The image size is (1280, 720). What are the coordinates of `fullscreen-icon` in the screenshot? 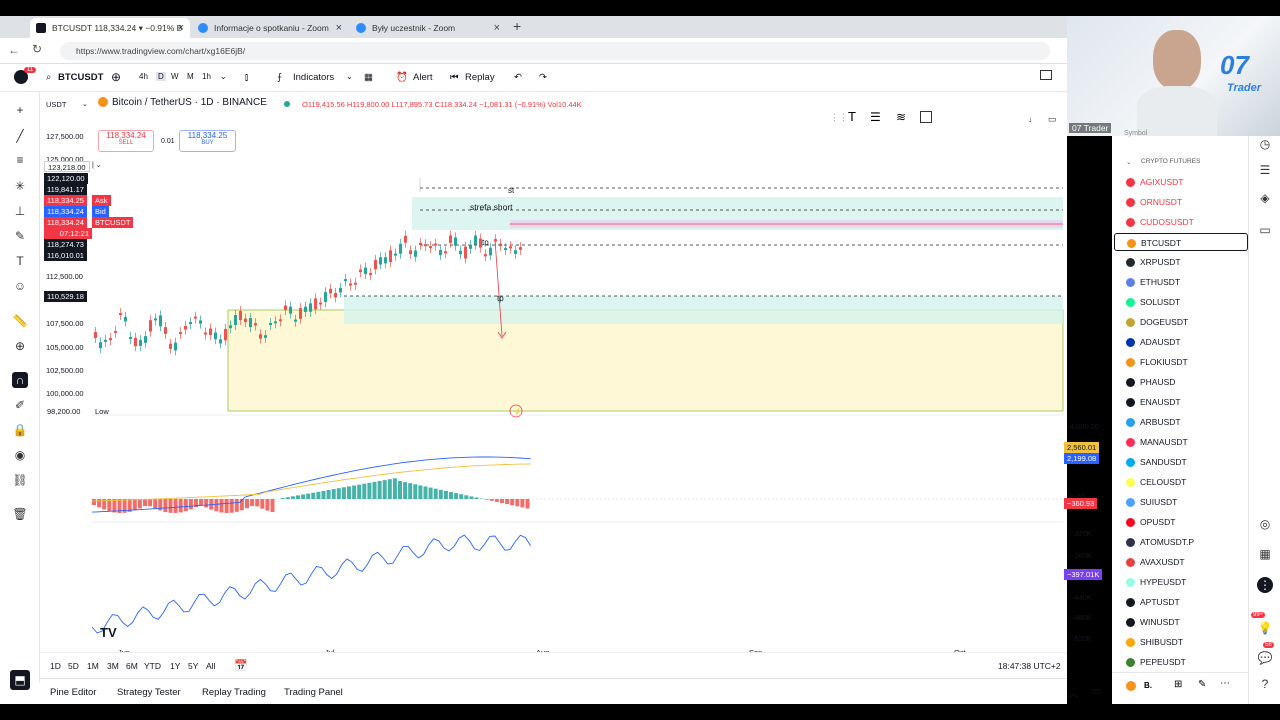 It's located at (1046, 75).